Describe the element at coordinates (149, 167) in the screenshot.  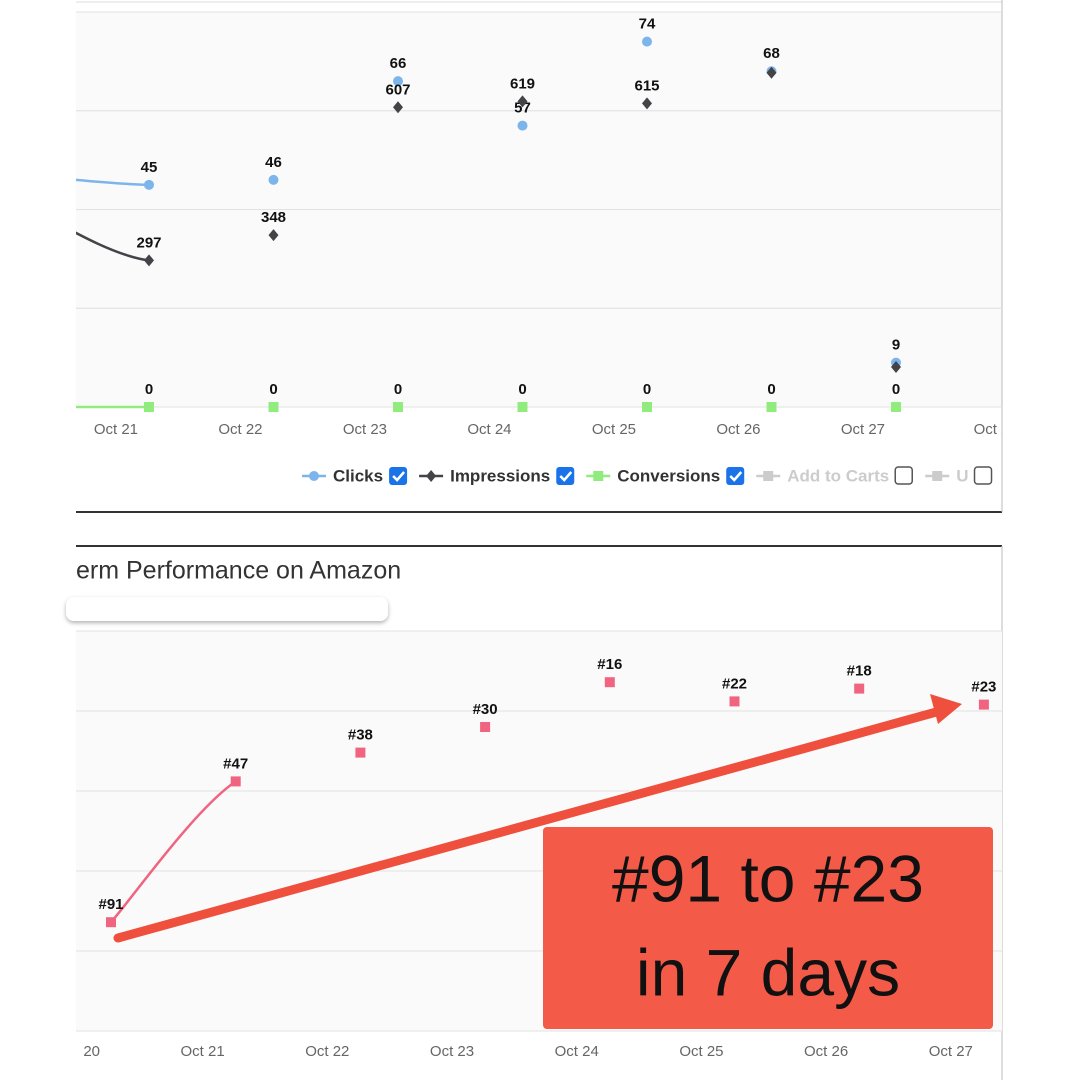
I see `data-label: 45` at that location.